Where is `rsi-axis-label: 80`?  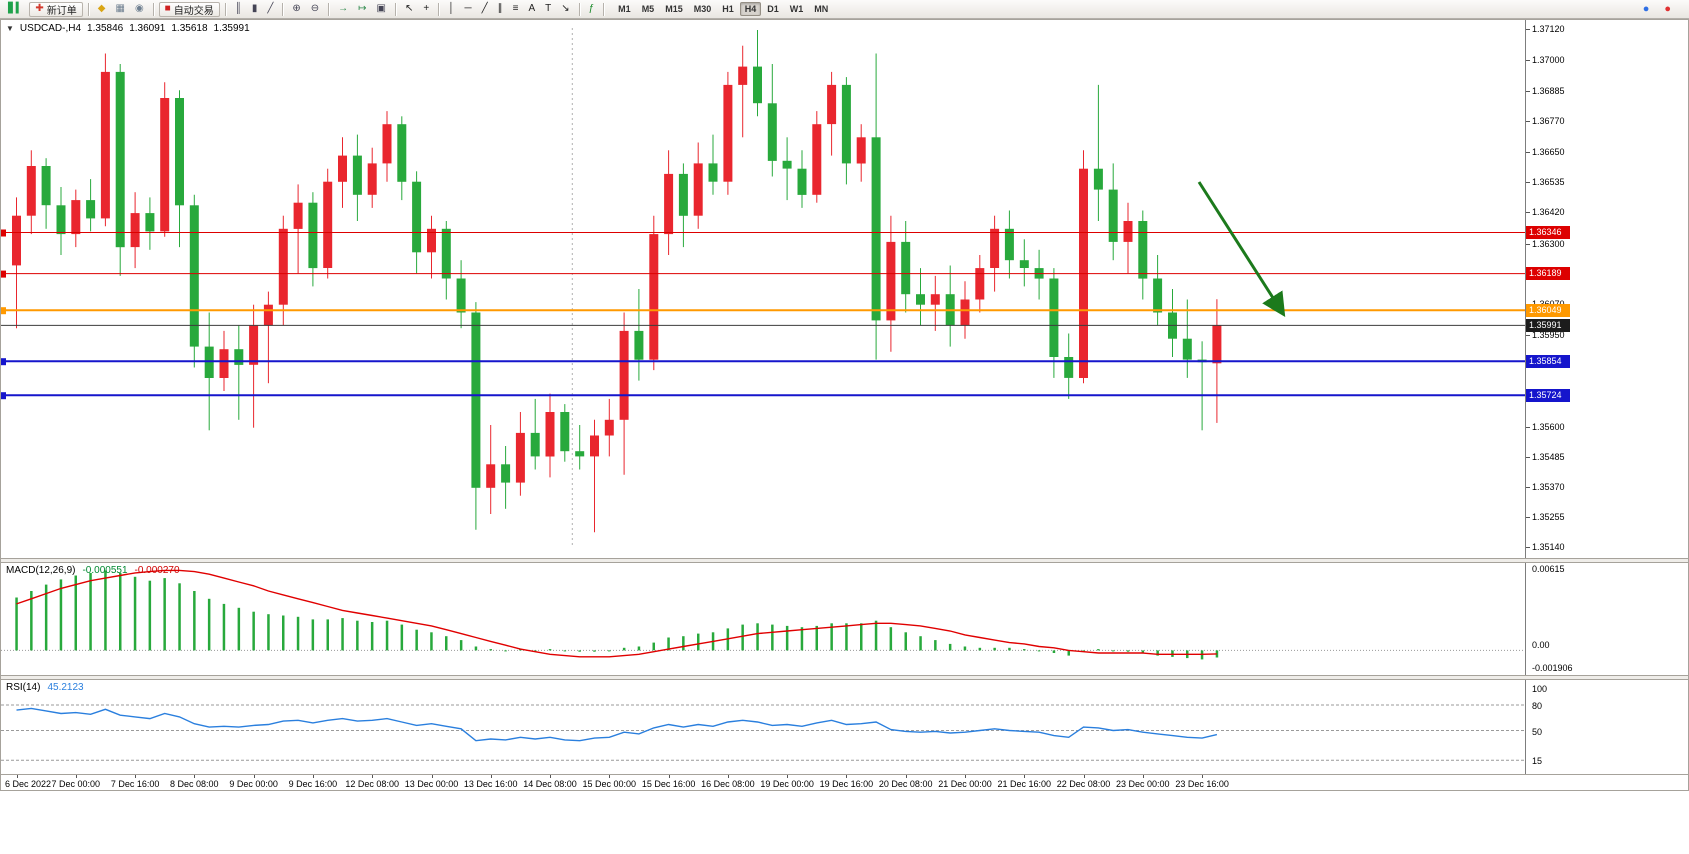 rsi-axis-label: 80 is located at coordinates (1537, 706).